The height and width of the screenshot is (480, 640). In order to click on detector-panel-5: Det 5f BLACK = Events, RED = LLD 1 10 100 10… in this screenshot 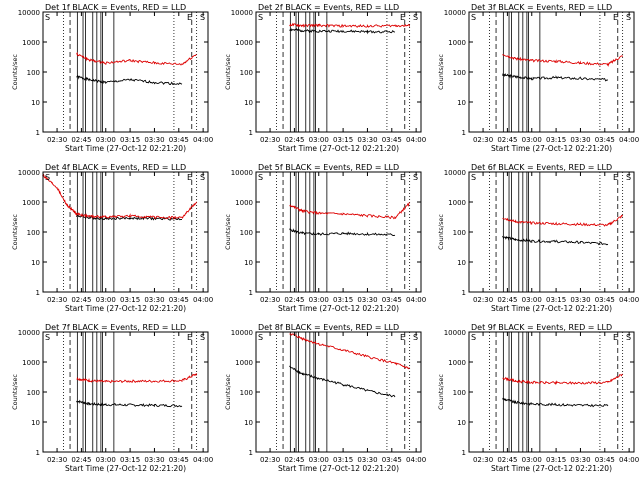, I will do `click(325, 238)`.